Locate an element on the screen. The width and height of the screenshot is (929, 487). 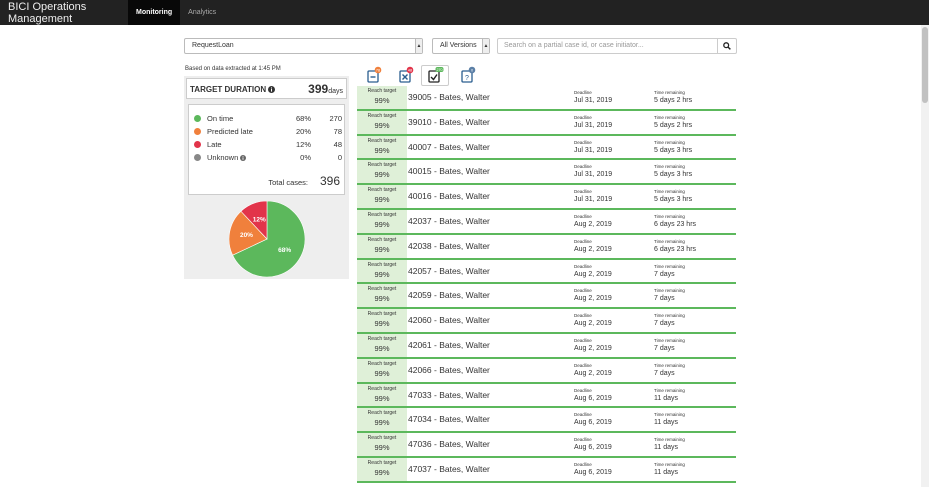
case-title: 39005 - Bates, Walter is located at coordinates (449, 97).